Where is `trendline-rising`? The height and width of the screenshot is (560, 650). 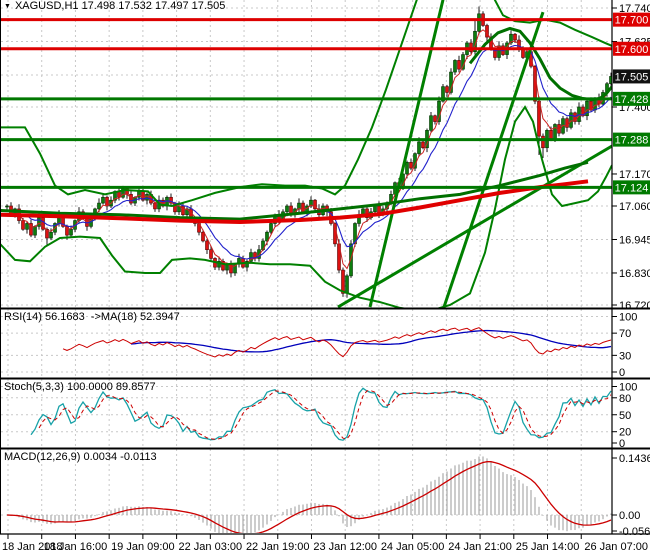 trendline-rising is located at coordinates (474, 226).